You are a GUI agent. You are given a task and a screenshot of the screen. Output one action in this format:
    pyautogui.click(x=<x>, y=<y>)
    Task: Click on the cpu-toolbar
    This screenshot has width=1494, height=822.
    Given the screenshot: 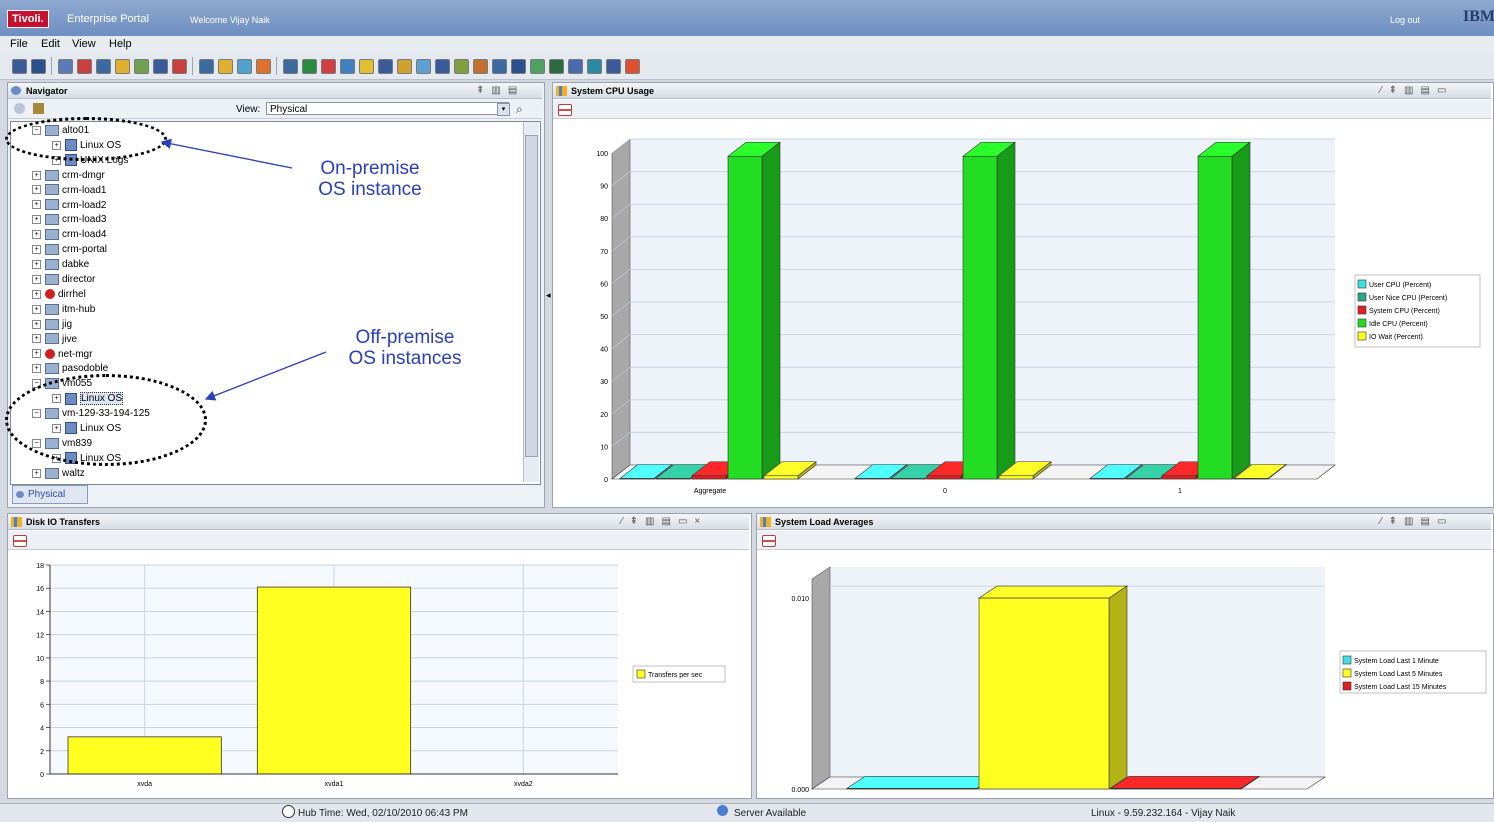 What is the action you would take?
    pyautogui.click(x=1022, y=109)
    